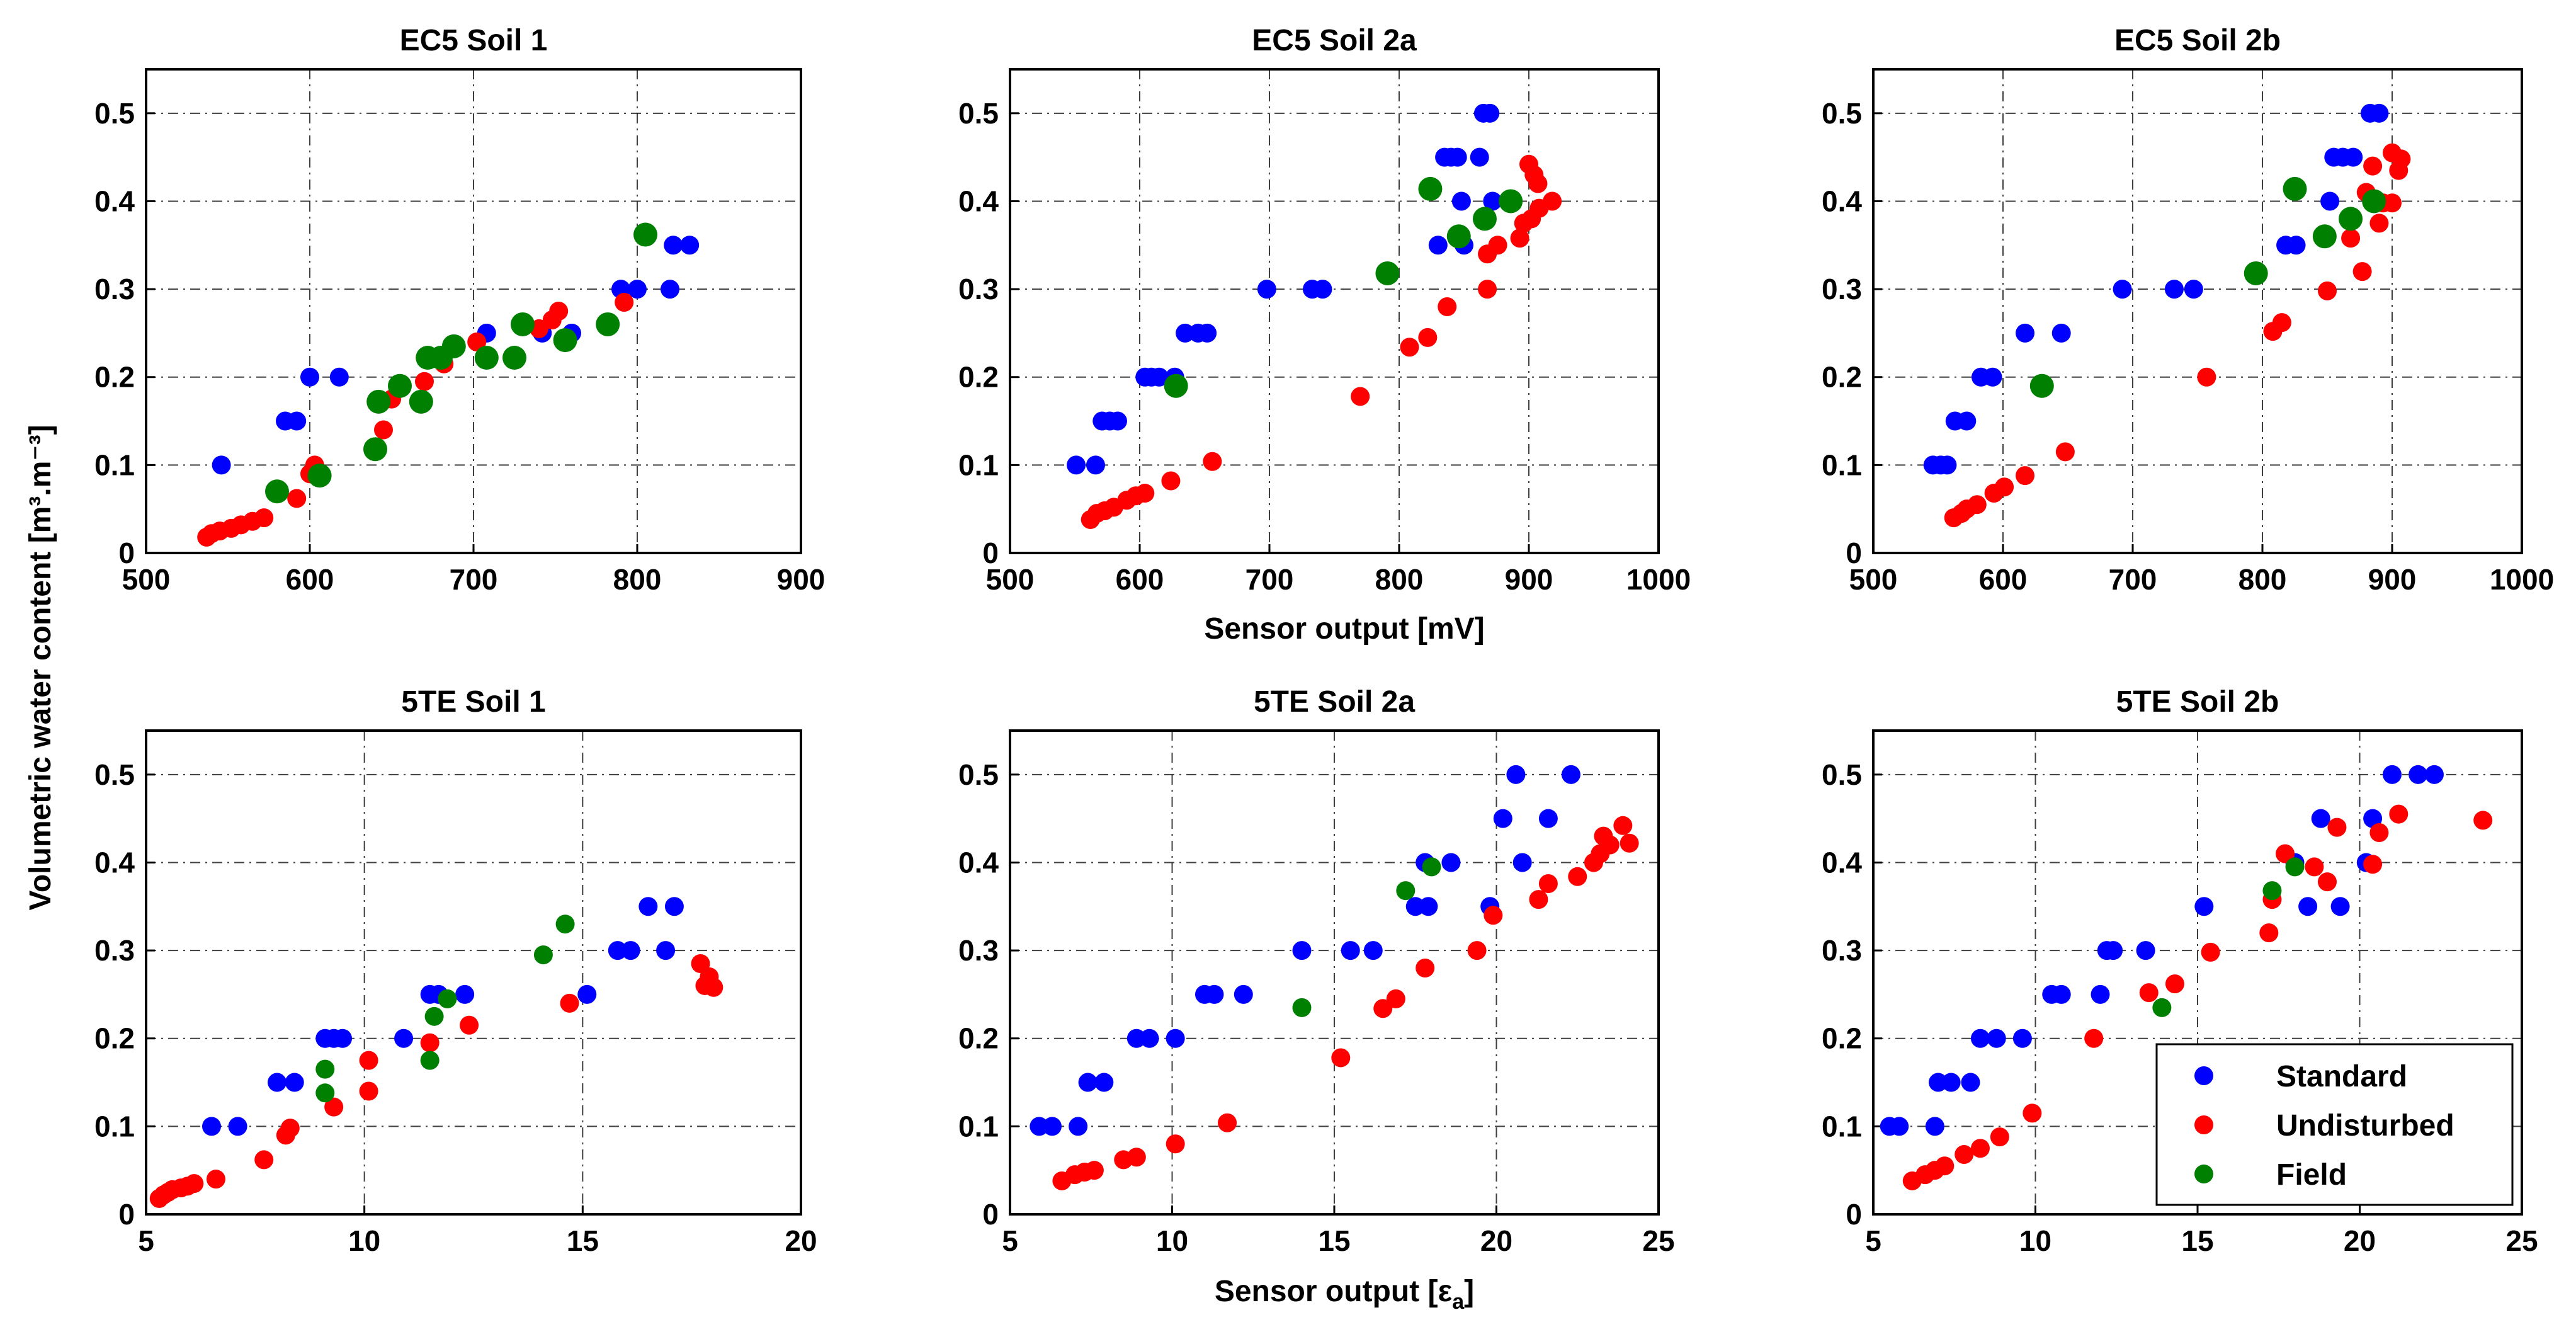 The width and height of the screenshot is (2576, 1339). I want to click on y-tick-label: 0.1, so click(1842, 464).